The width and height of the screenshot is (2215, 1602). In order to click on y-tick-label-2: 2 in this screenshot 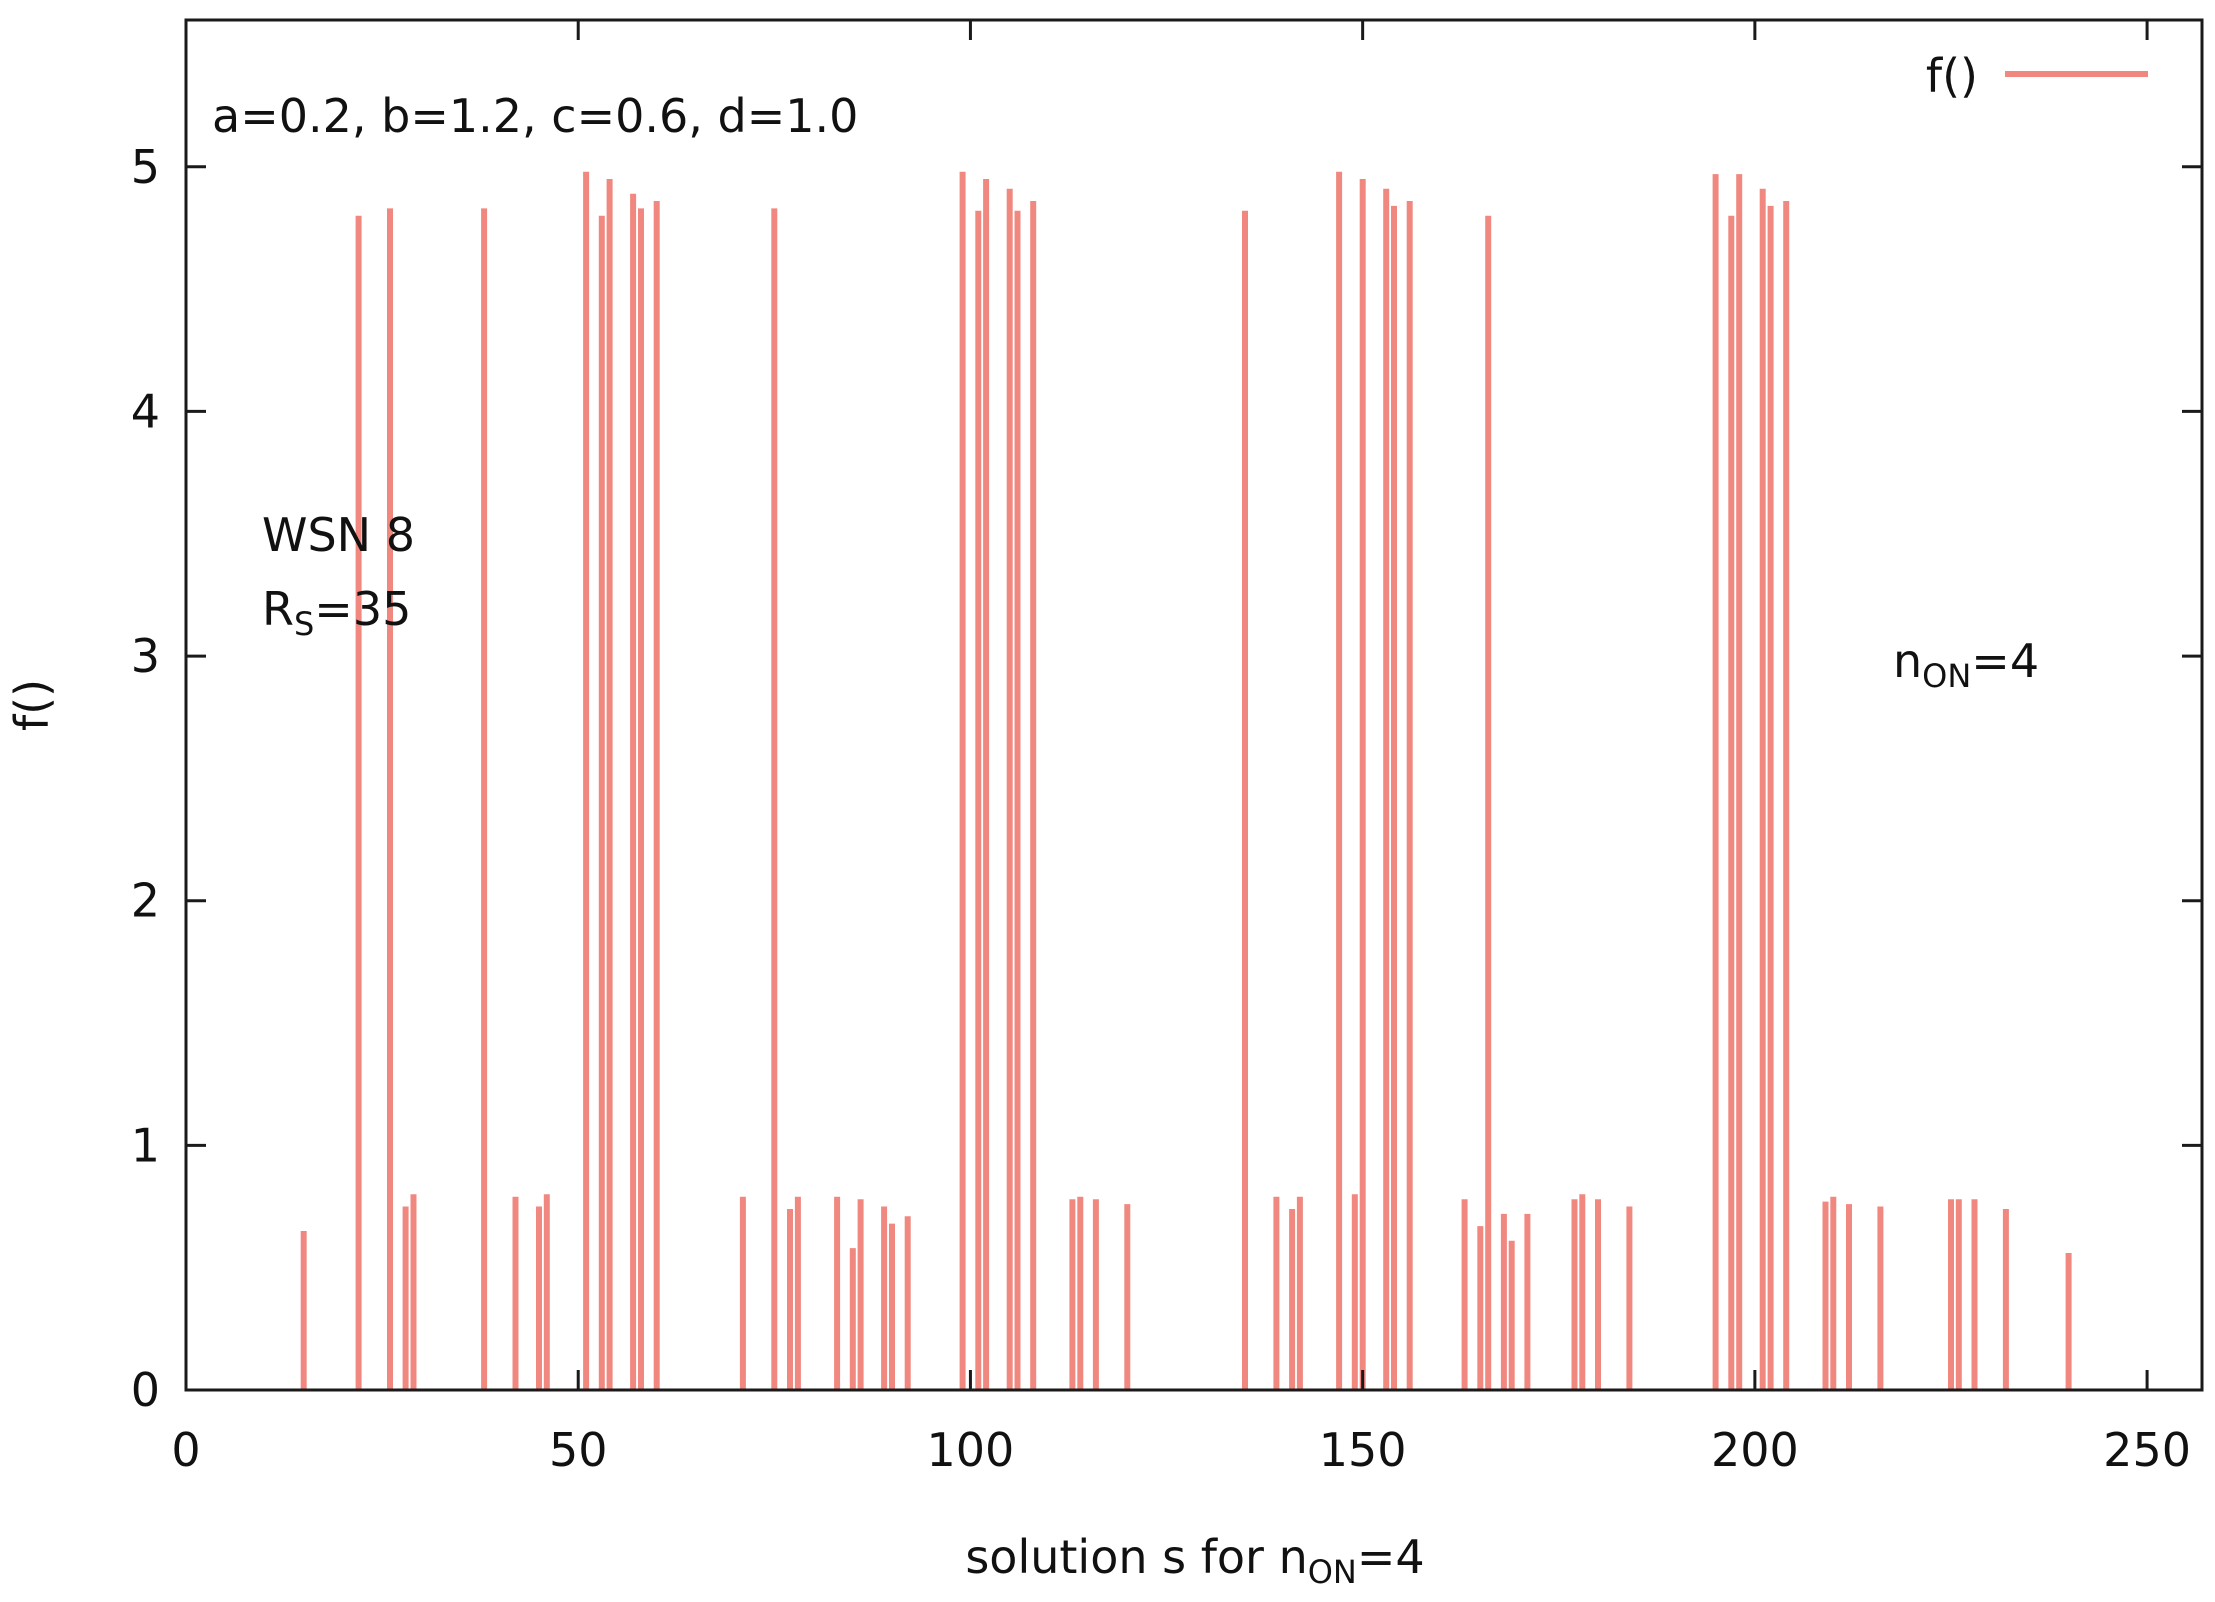, I will do `click(145, 901)`.